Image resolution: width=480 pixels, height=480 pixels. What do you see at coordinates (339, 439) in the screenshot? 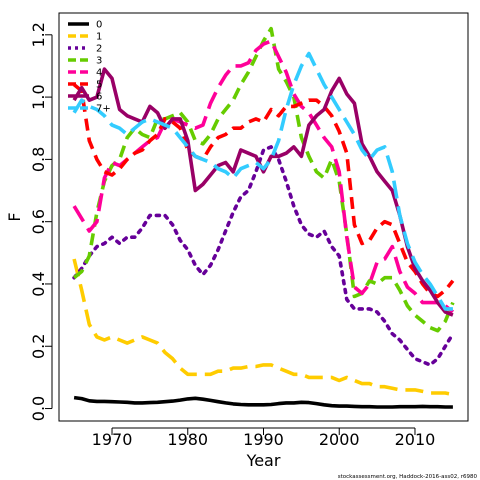
I see `x-tick-label: 2000` at bounding box center [339, 439].